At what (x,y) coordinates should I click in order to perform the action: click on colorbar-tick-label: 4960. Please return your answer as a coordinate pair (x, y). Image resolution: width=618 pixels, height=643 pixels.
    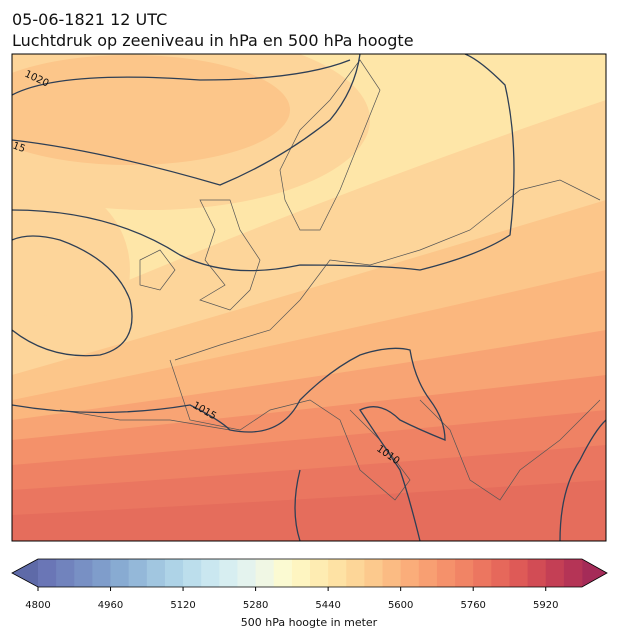
    Looking at the image, I should click on (110, 605).